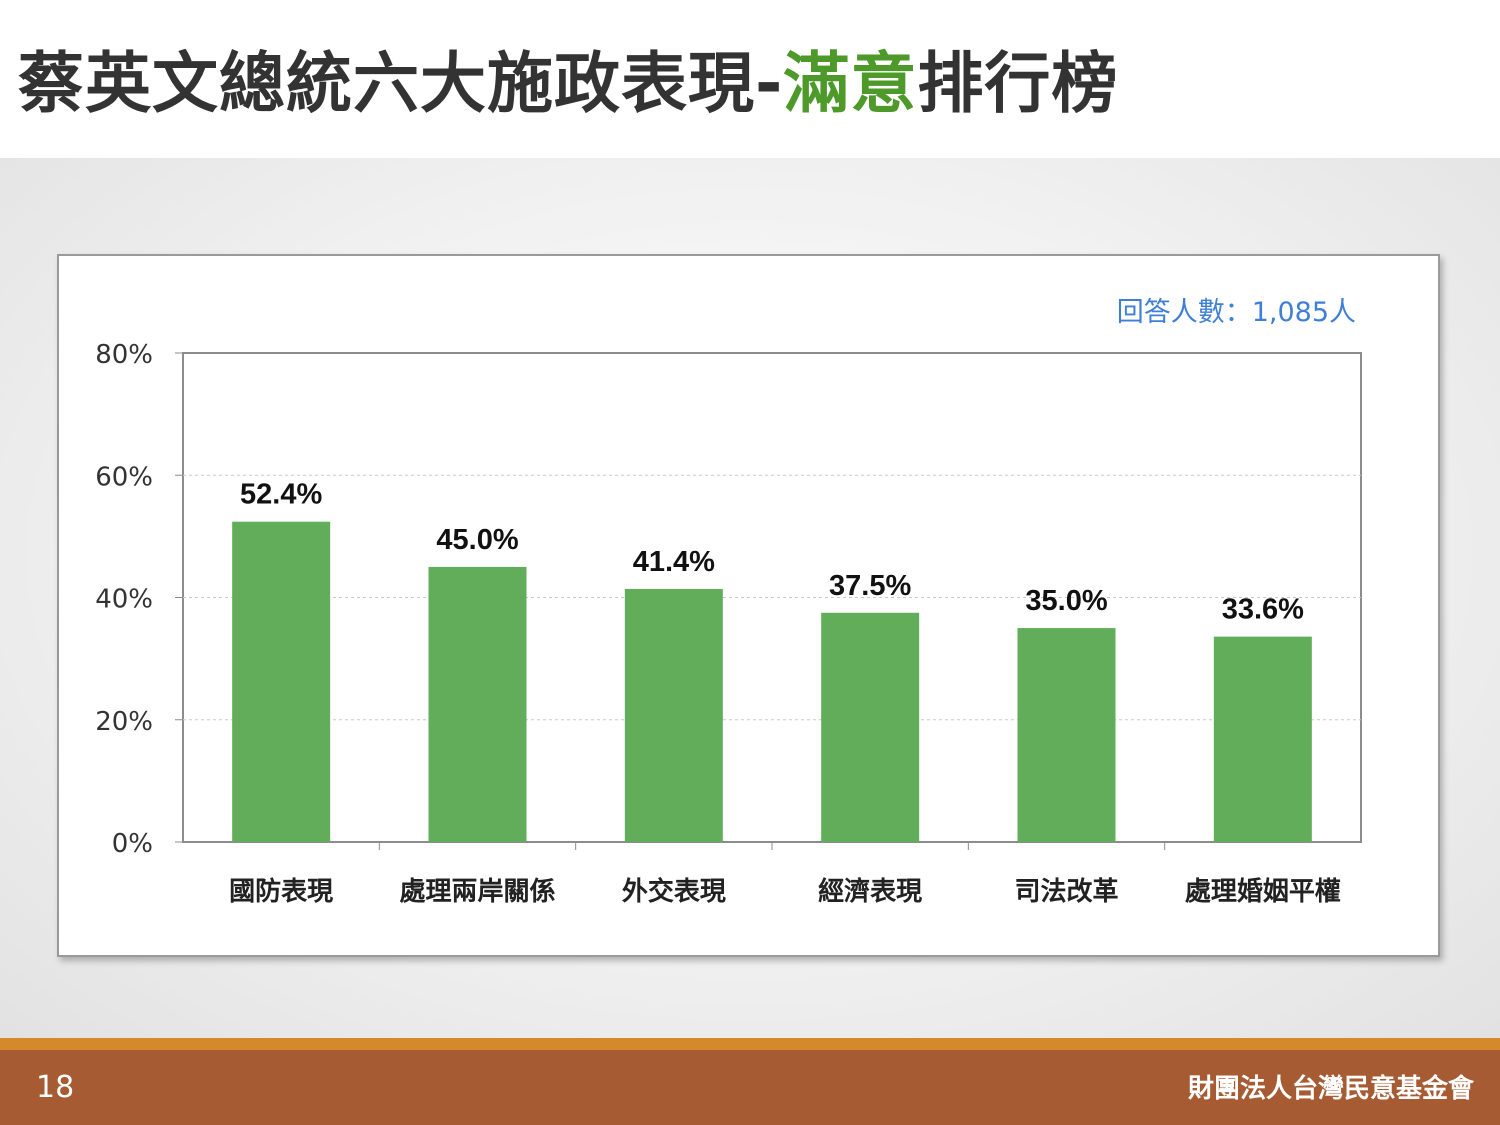  What do you see at coordinates (1066, 601) in the screenshot?
I see `data-label: 35.0%` at bounding box center [1066, 601].